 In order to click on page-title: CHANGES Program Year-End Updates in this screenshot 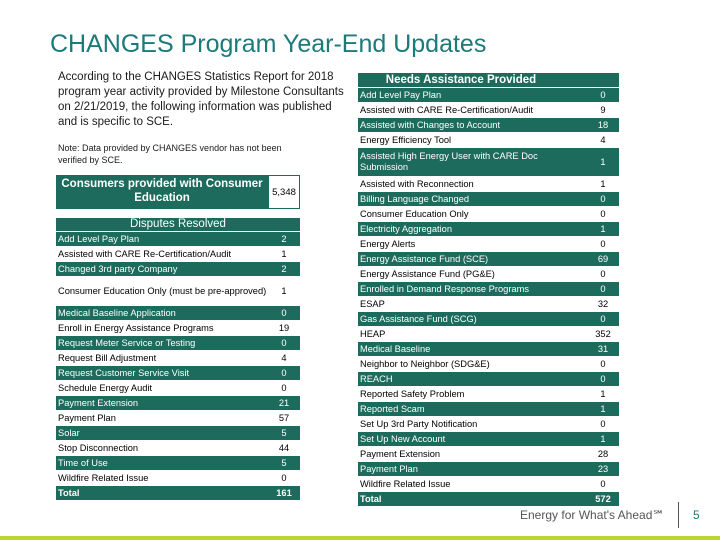, I will do `click(268, 44)`.